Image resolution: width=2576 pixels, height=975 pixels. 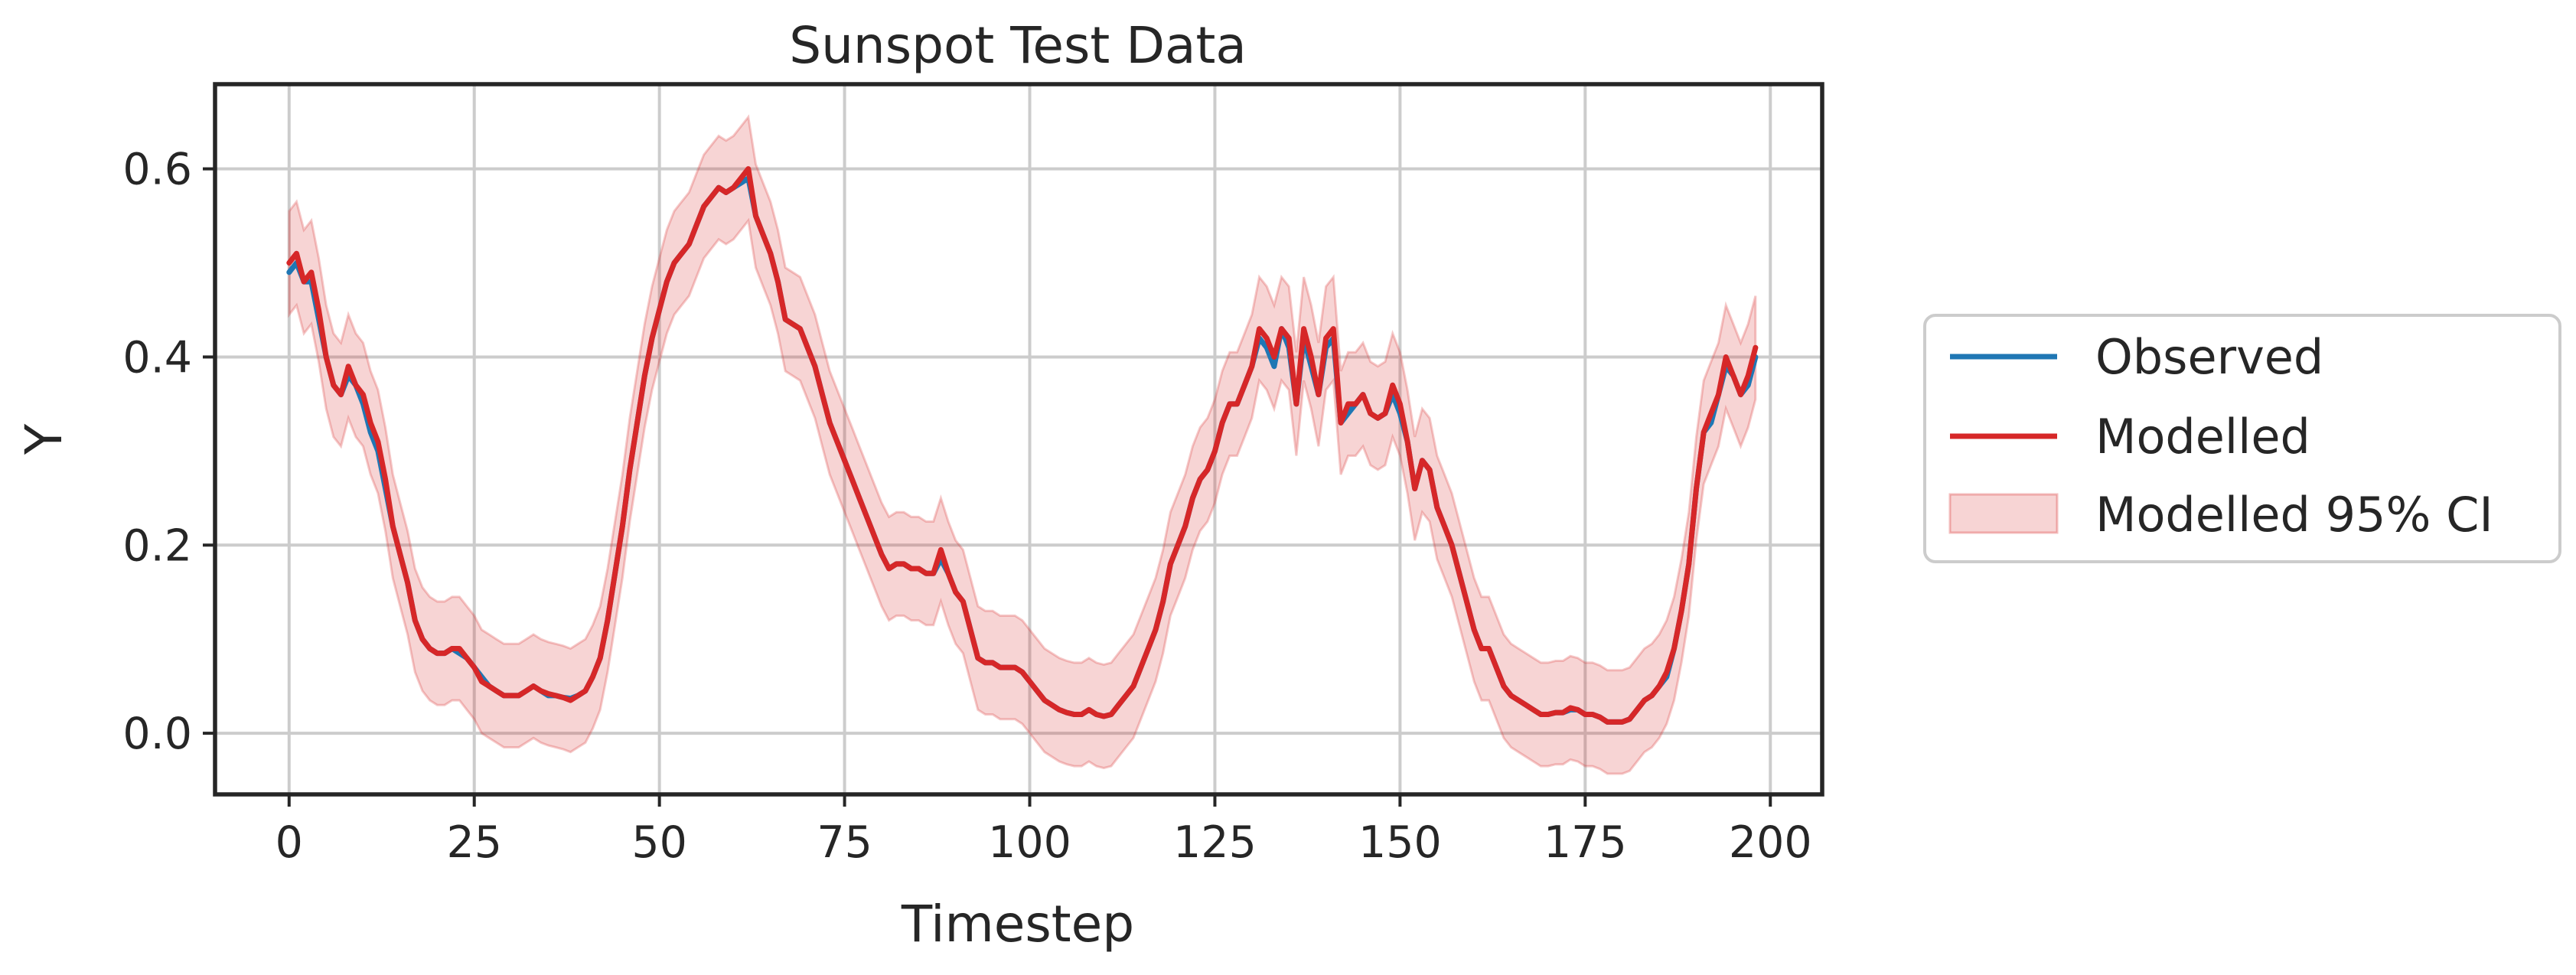 I want to click on x-tick-label: 50, so click(x=659, y=842).